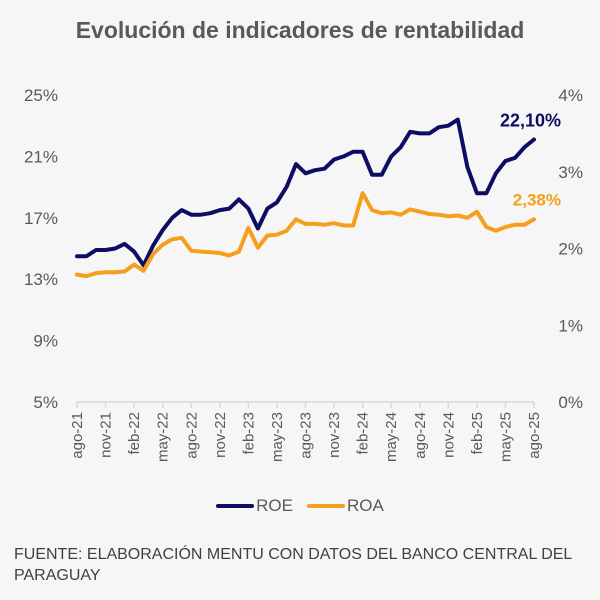 Image resolution: width=600 pixels, height=600 pixels. What do you see at coordinates (300, 30) in the screenshot?
I see `chart-title: Evolución de indicadores de rentabilidad` at bounding box center [300, 30].